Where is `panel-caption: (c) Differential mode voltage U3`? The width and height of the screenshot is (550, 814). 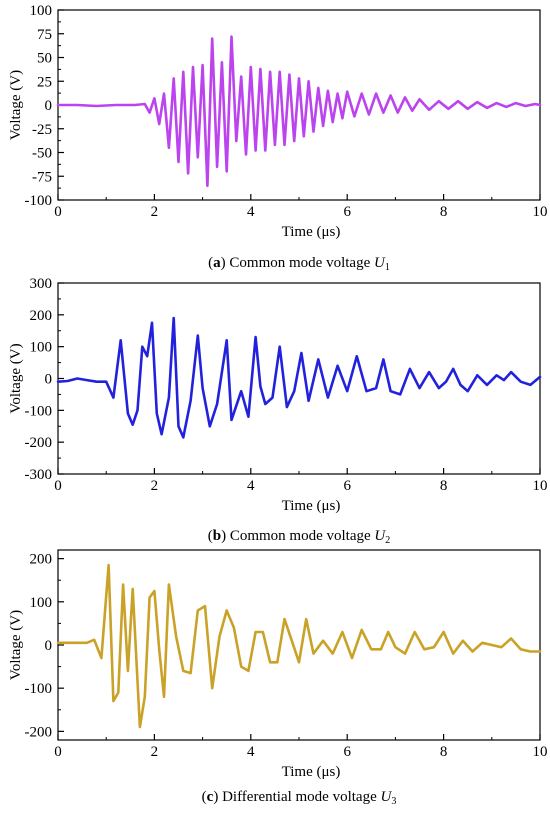
panel-caption: (c) Differential mode voltage U3 is located at coordinates (299, 798).